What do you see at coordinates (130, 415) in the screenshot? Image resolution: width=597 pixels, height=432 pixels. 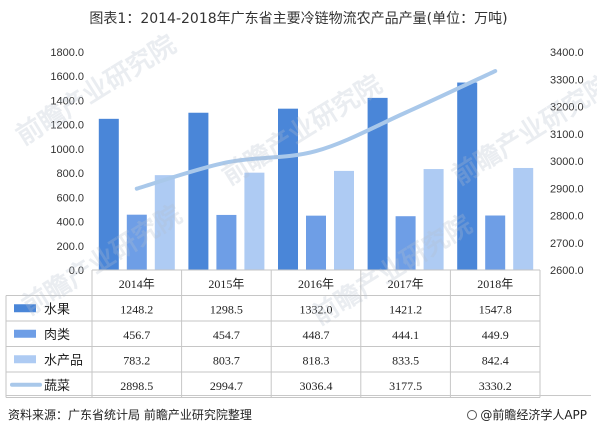 I see `source-note: 资料来源：广东省统计局 前瞻产业研究院整理` at bounding box center [130, 415].